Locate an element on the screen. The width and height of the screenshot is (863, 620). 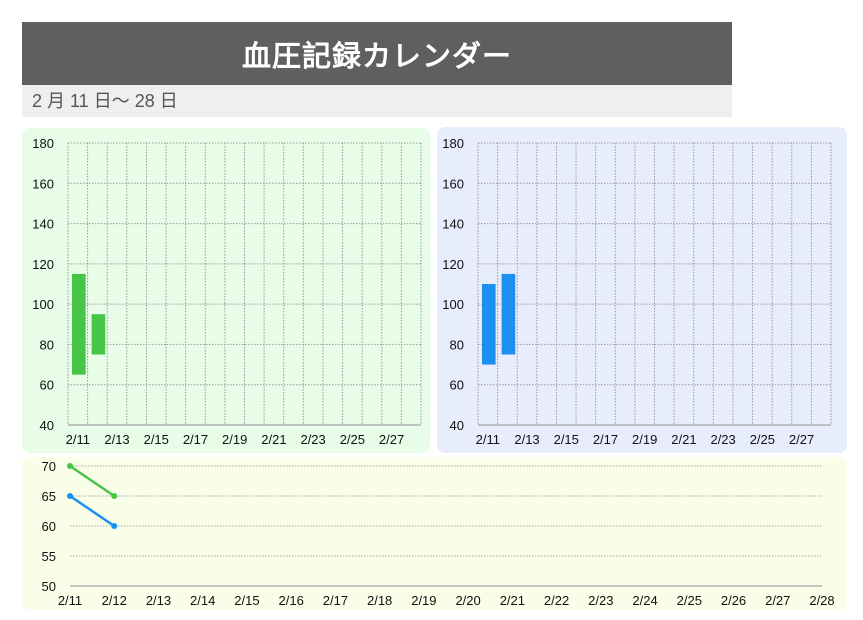
date-range-label: 2 月 11 日〜 28 日 is located at coordinates (105, 101).